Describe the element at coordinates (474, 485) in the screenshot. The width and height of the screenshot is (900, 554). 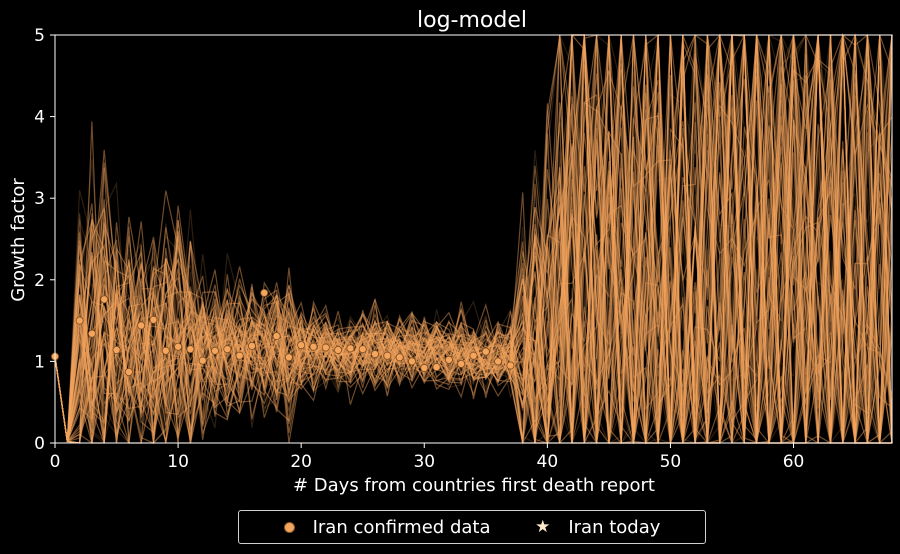
I see `x-axis-label: # Days from countries first death report` at that location.